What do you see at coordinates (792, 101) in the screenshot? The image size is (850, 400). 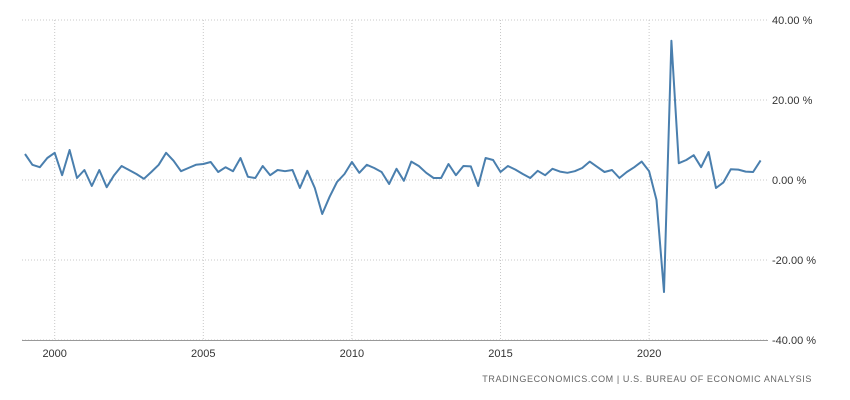 I see `y-tick-label: 20.00 %` at bounding box center [792, 101].